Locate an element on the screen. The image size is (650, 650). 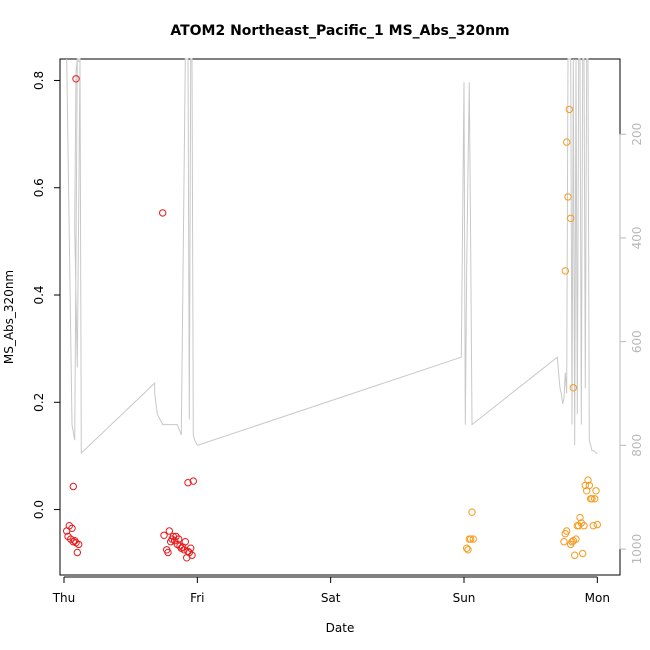
y-tick-label: 0.0 is located at coordinates (39, 509).